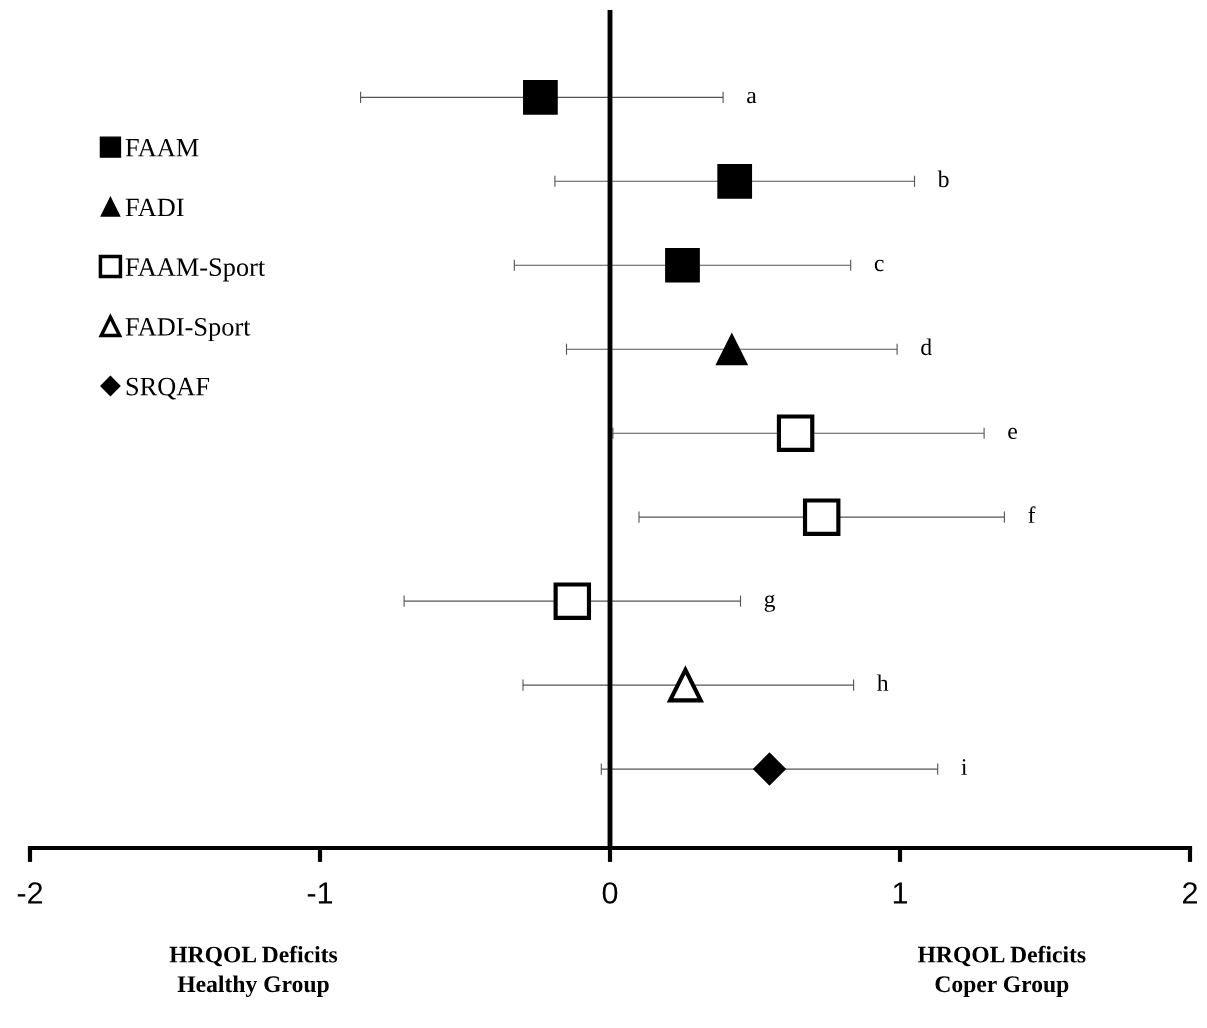 This screenshot has width=1207, height=1028. Describe the element at coordinates (1001, 971) in the screenshot. I see `text: HRQOL Deficits Coper Group` at that location.